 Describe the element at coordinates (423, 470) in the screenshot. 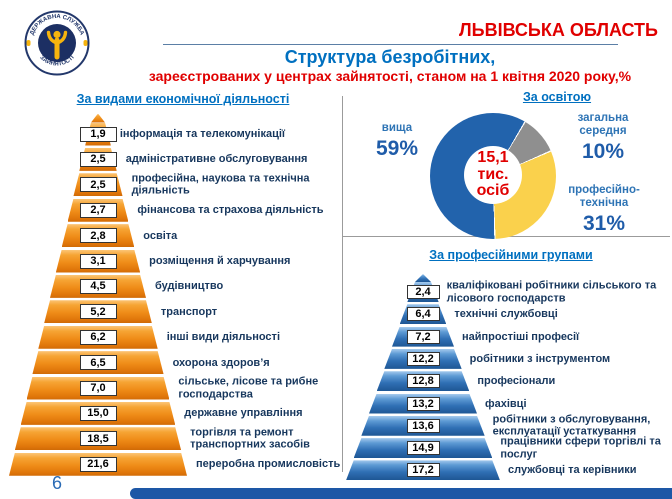

I see `value-box: 17,2` at that location.